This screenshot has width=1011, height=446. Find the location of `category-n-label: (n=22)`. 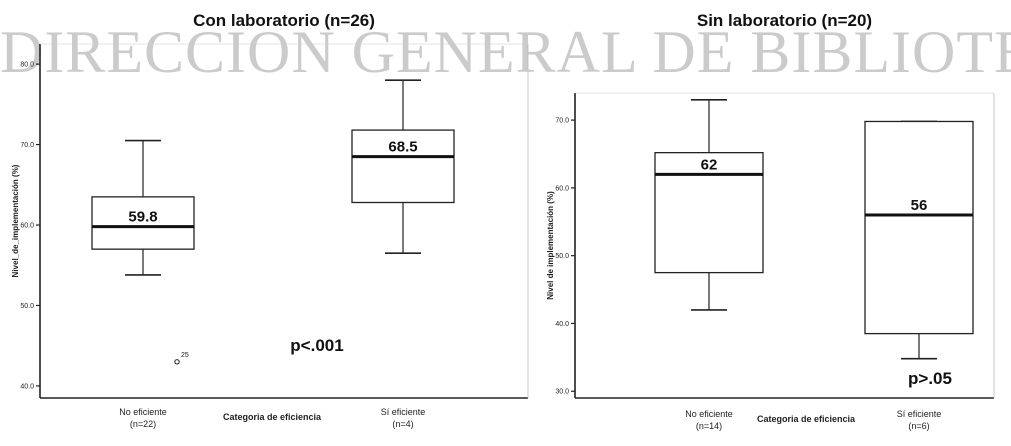

category-n-label: (n=22) is located at coordinates (143, 424).